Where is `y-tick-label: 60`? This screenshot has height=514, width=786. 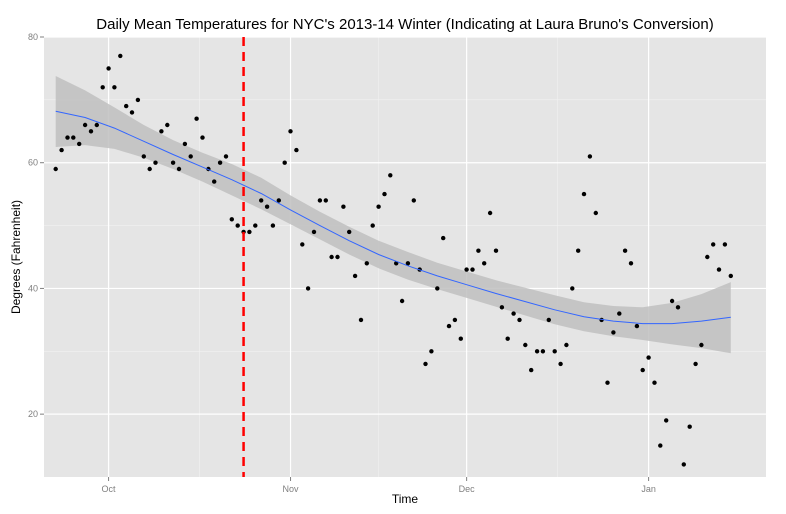 y-tick-label: 60 is located at coordinates (33, 163).